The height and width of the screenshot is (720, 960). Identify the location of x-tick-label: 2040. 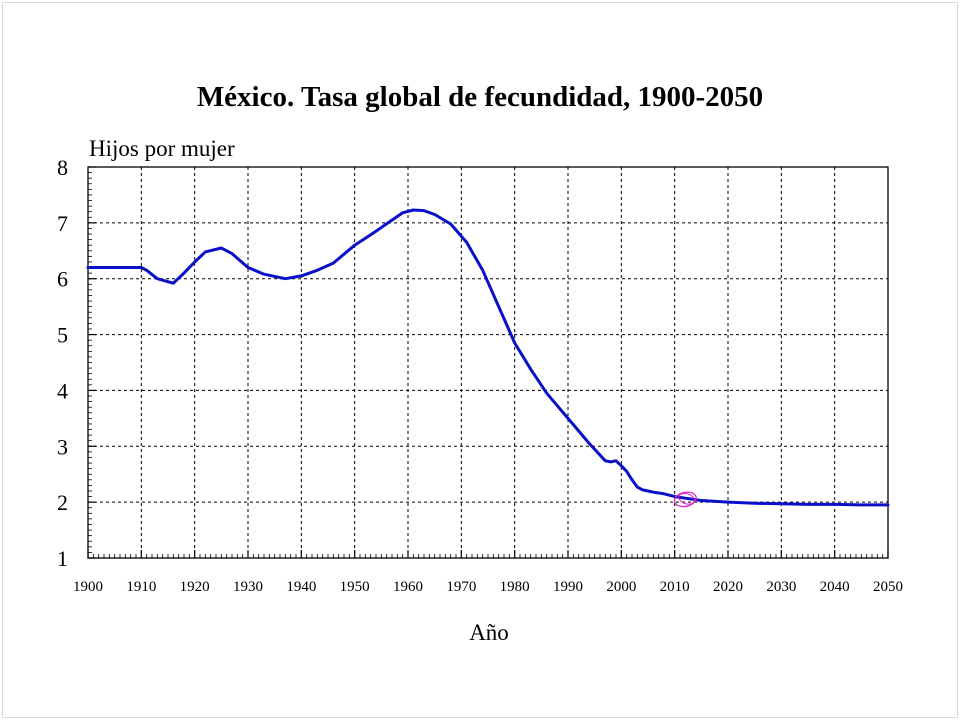
(835, 587).